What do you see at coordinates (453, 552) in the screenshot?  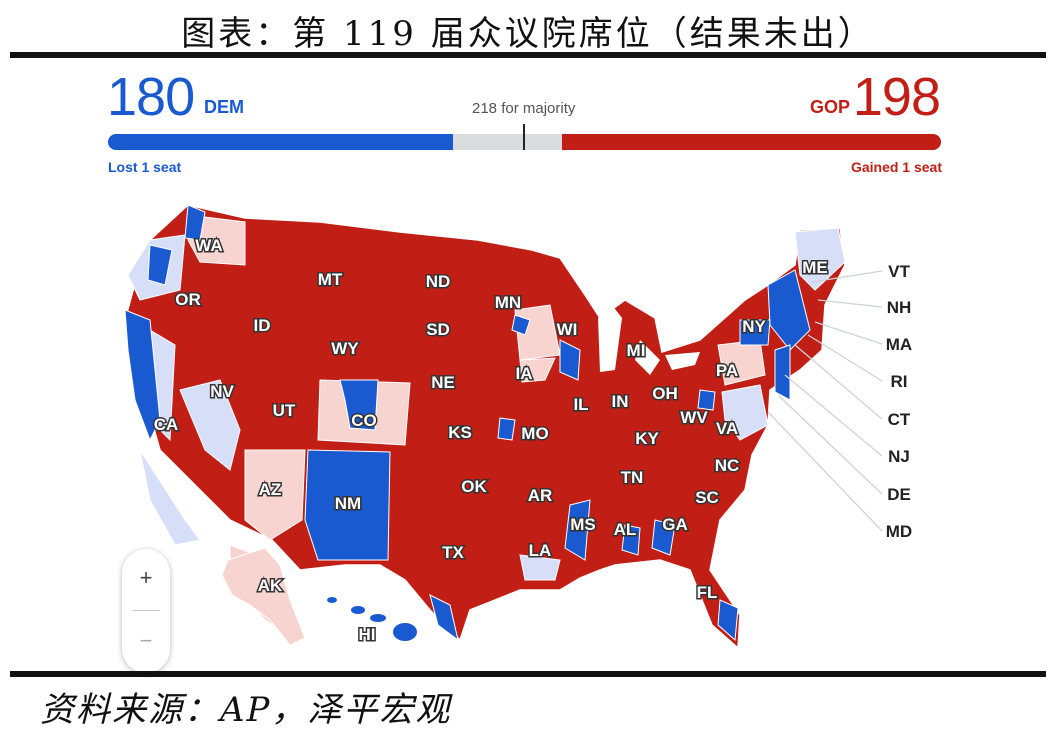 I see `state-label-tx: TX` at bounding box center [453, 552].